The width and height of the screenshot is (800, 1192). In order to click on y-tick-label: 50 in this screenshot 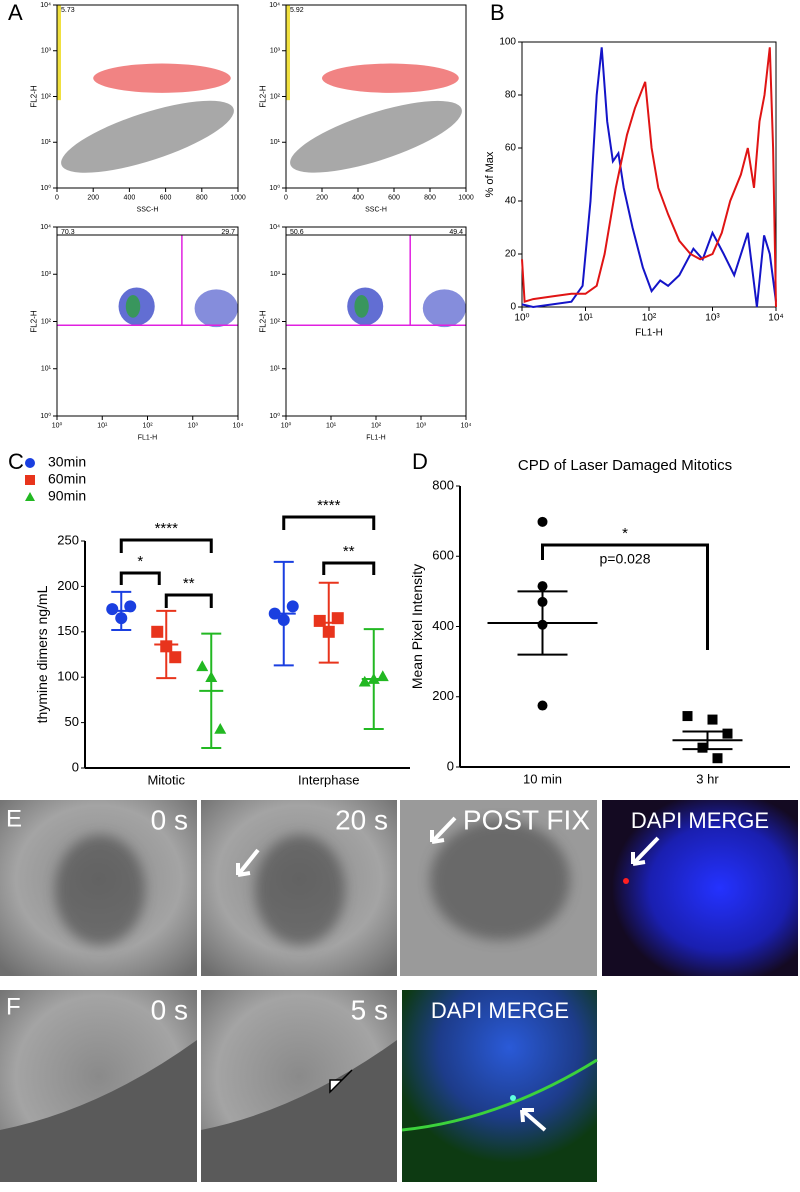, I will do `click(72, 721)`.